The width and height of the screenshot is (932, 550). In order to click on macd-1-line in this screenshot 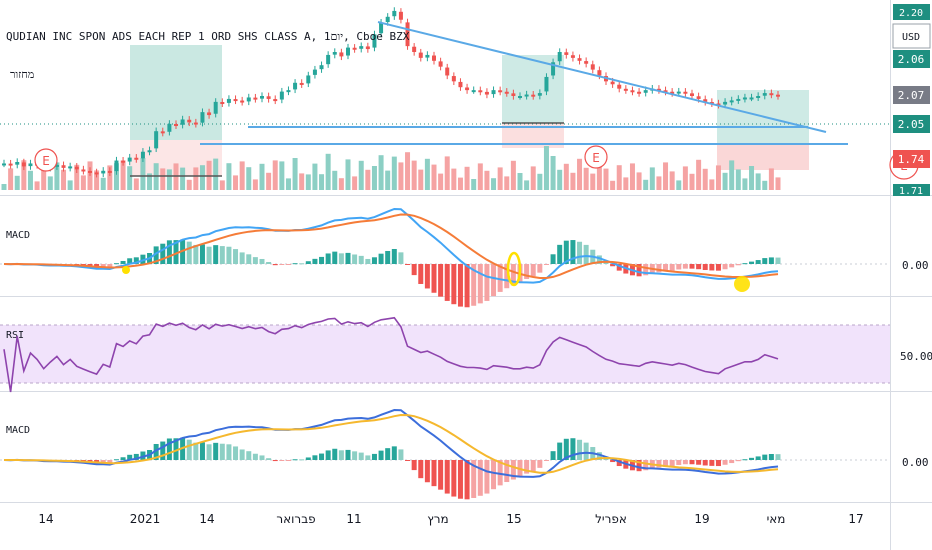, I will do `click(391, 245)`.